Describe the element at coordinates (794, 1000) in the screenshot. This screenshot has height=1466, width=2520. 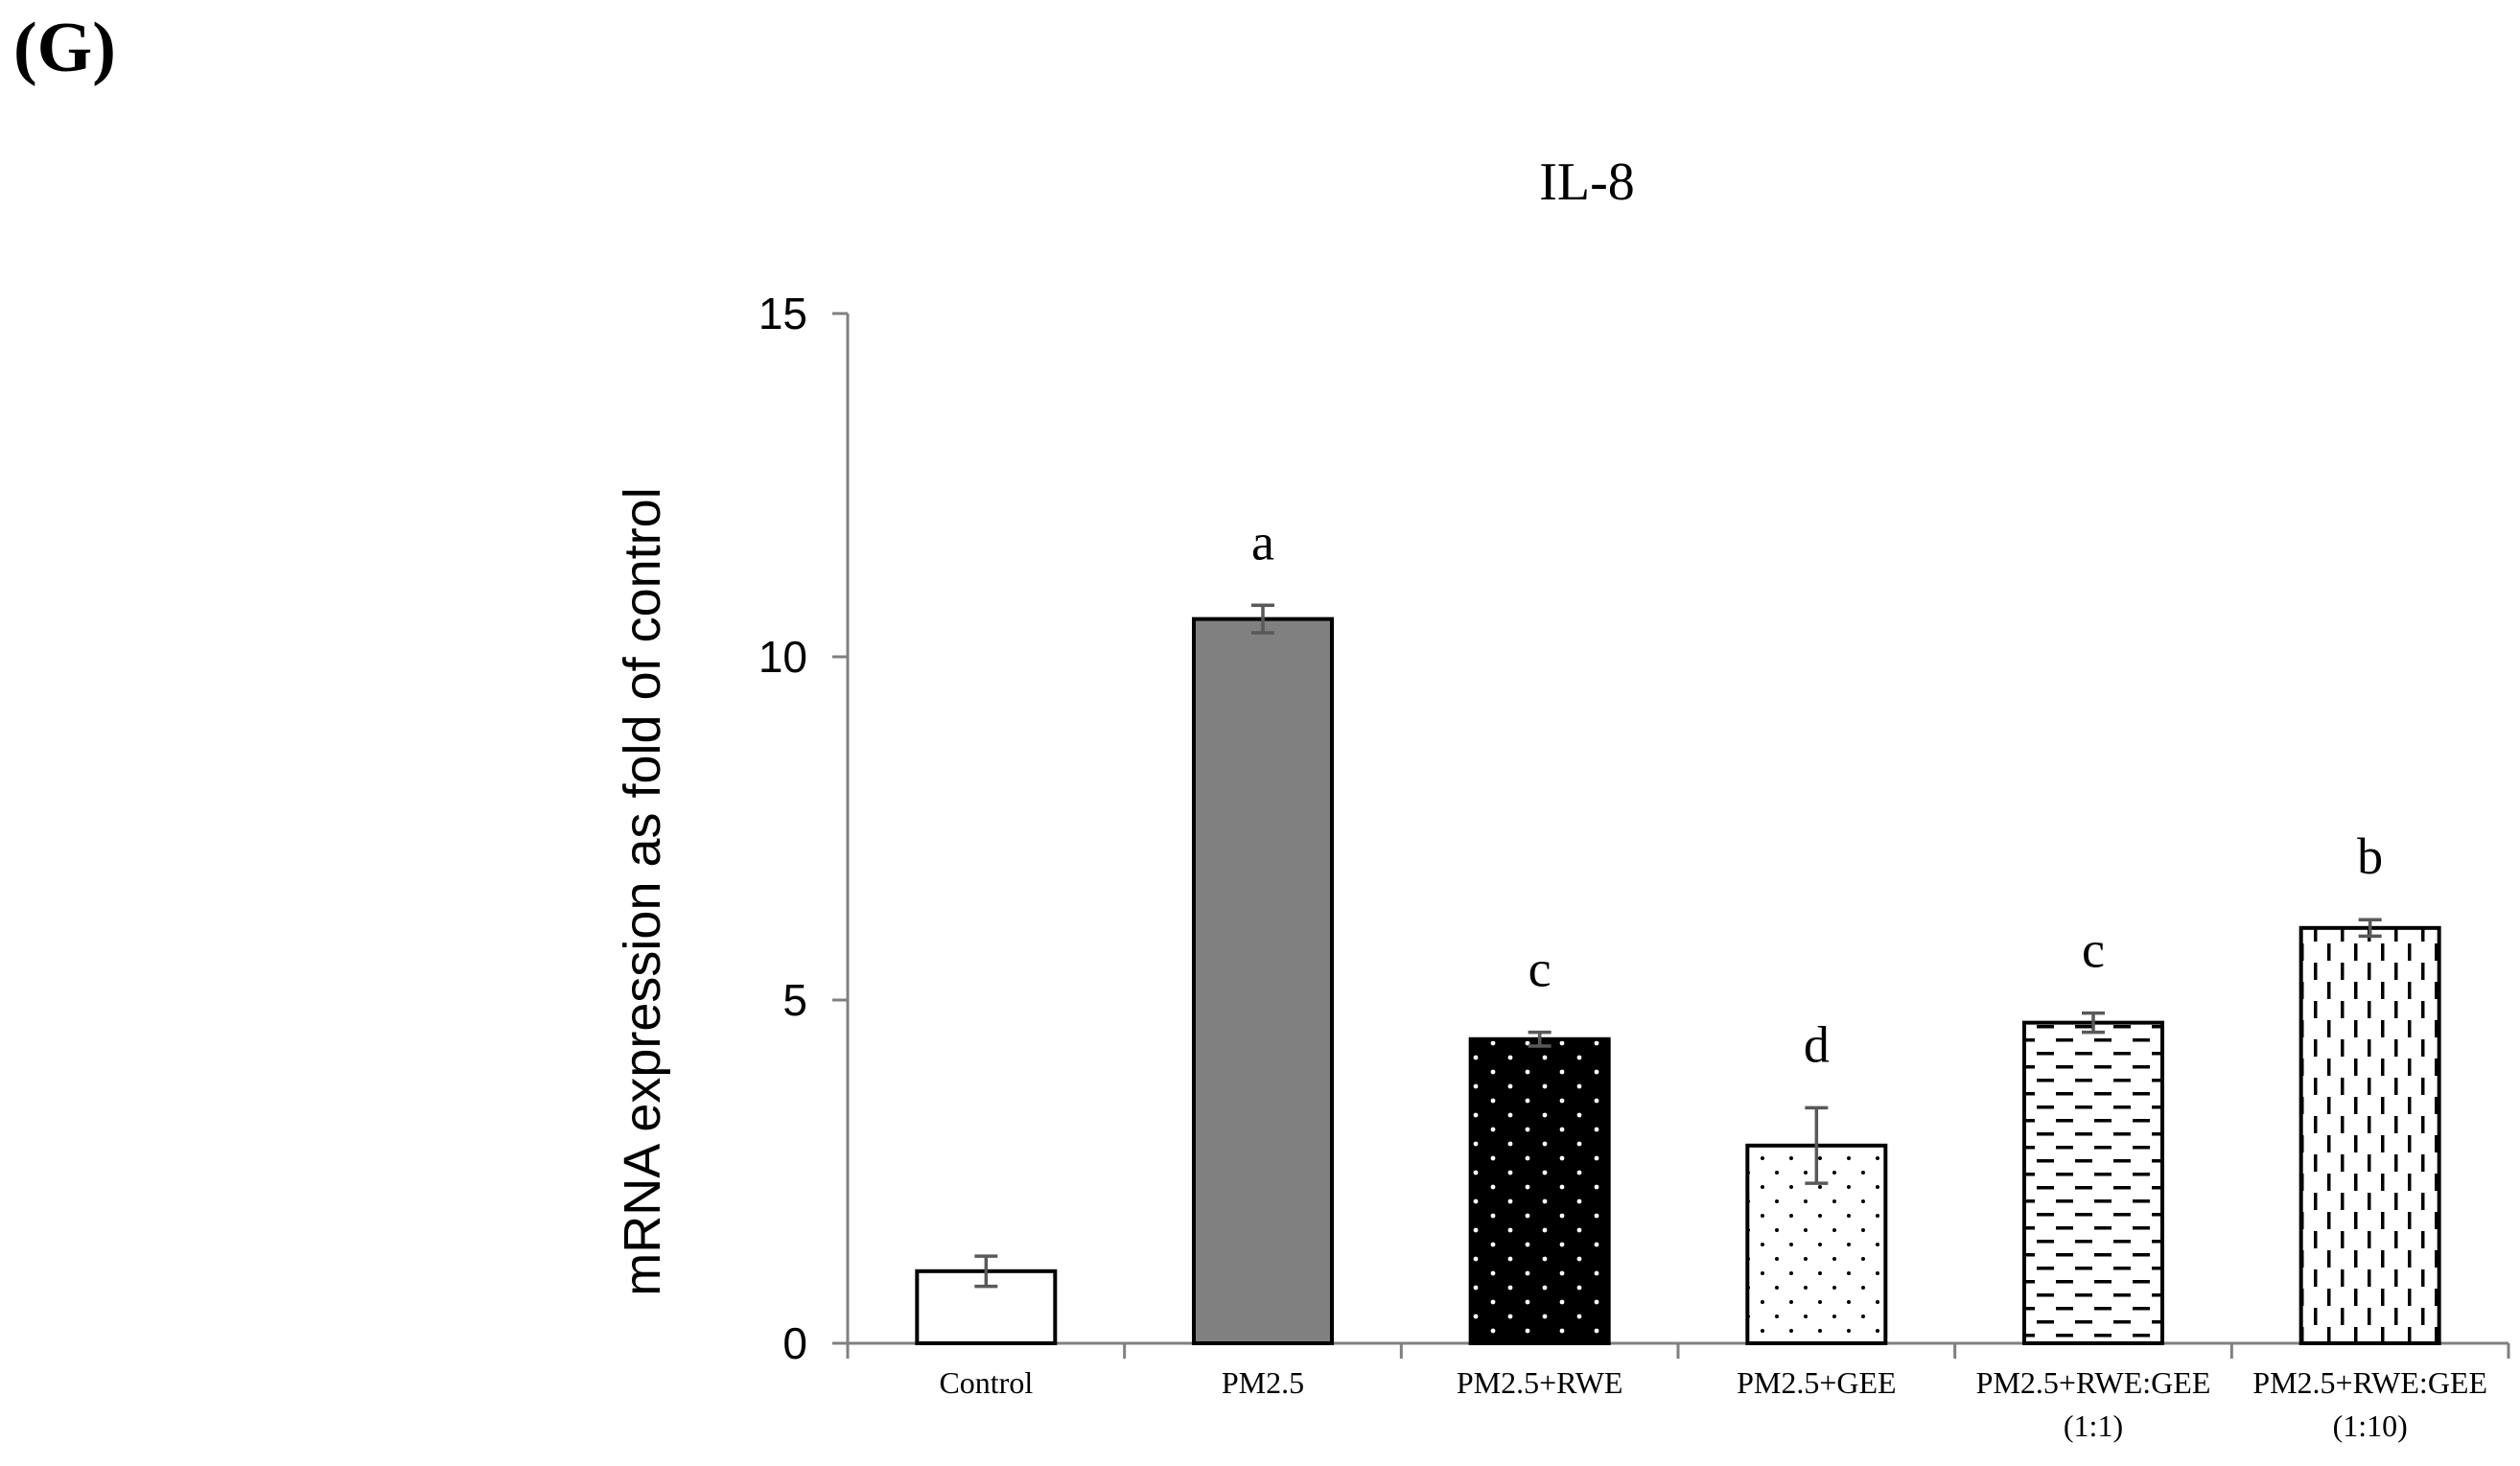
I see `y-tick-label: 5` at that location.